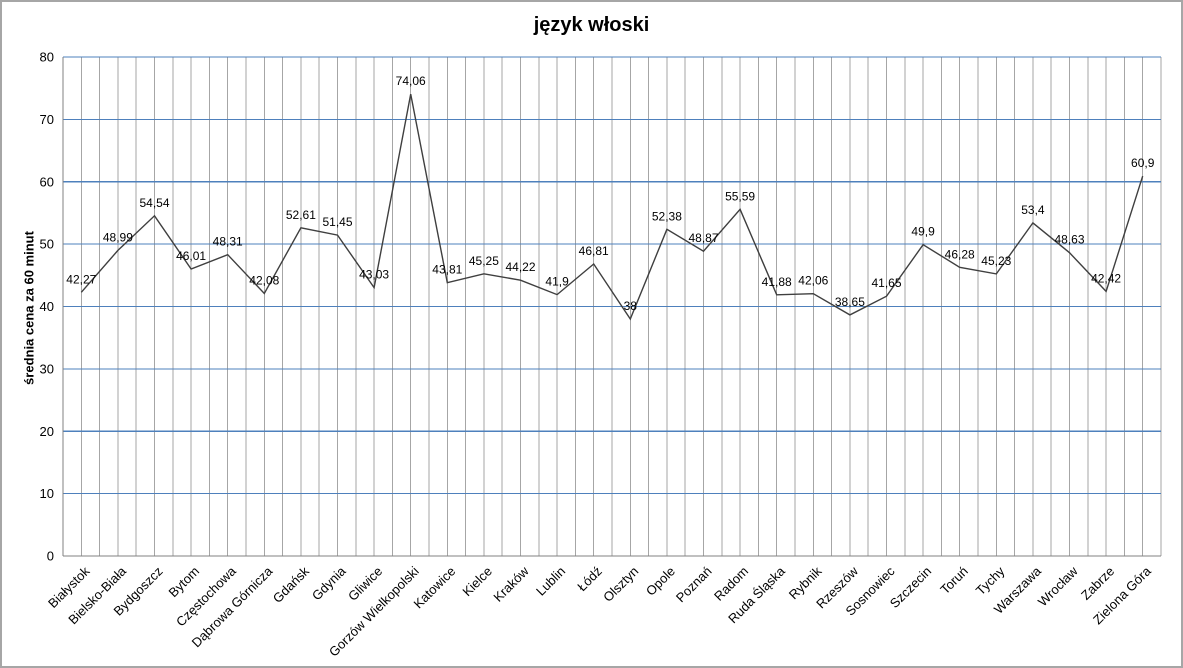  Describe the element at coordinates (191, 256) in the screenshot. I see `data-label: 46,01` at that location.